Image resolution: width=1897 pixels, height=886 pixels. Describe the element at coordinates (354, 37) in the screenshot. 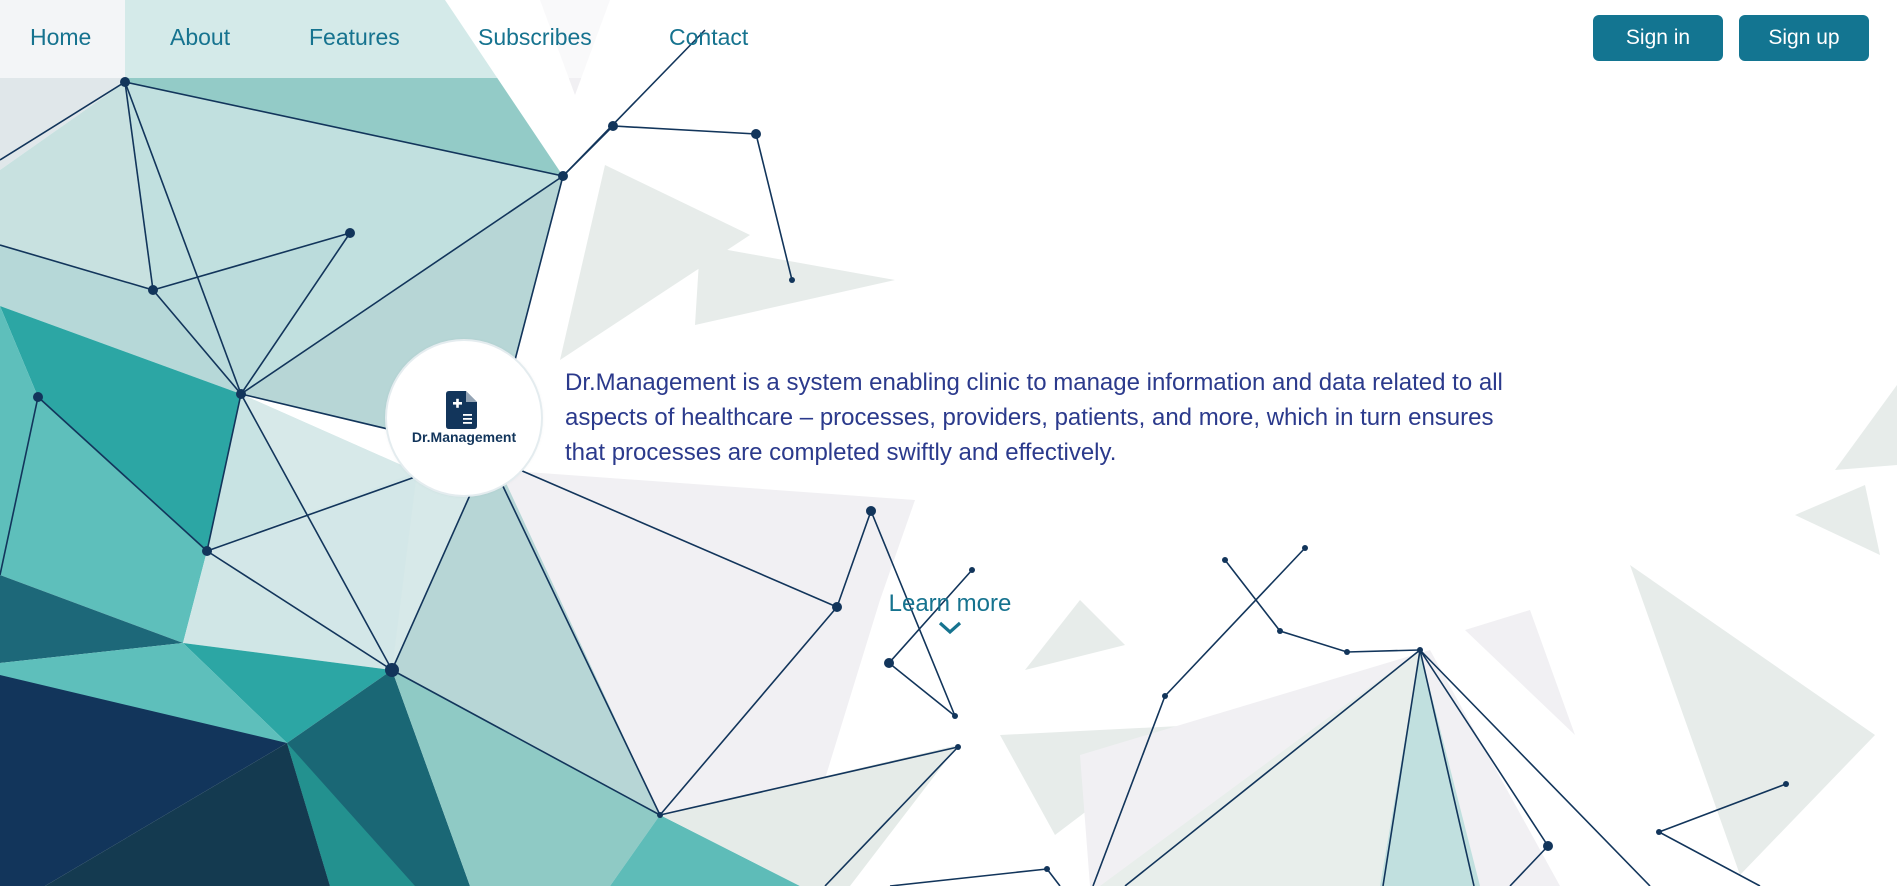

I see `nav-features-link: Features` at that location.